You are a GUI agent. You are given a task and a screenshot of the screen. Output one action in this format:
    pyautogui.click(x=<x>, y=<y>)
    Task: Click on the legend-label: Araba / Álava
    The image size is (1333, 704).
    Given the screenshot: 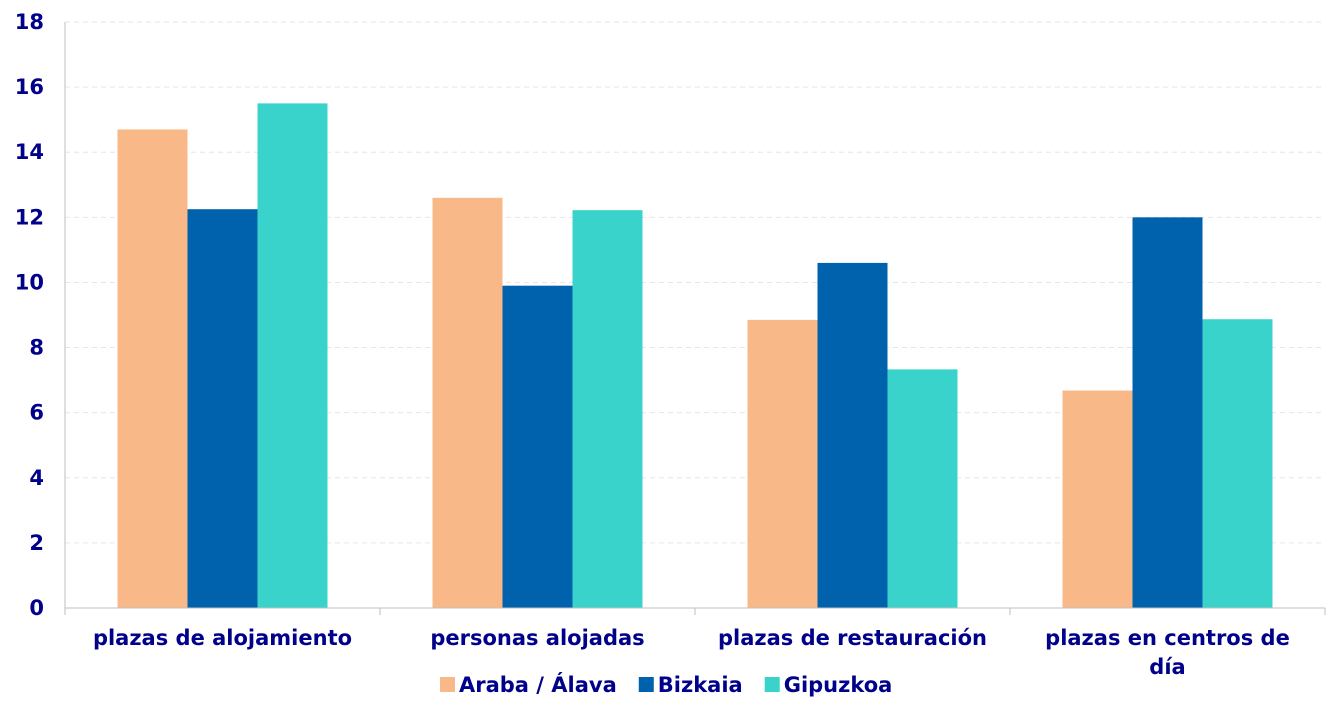 What is the action you would take?
    pyautogui.click(x=538, y=684)
    